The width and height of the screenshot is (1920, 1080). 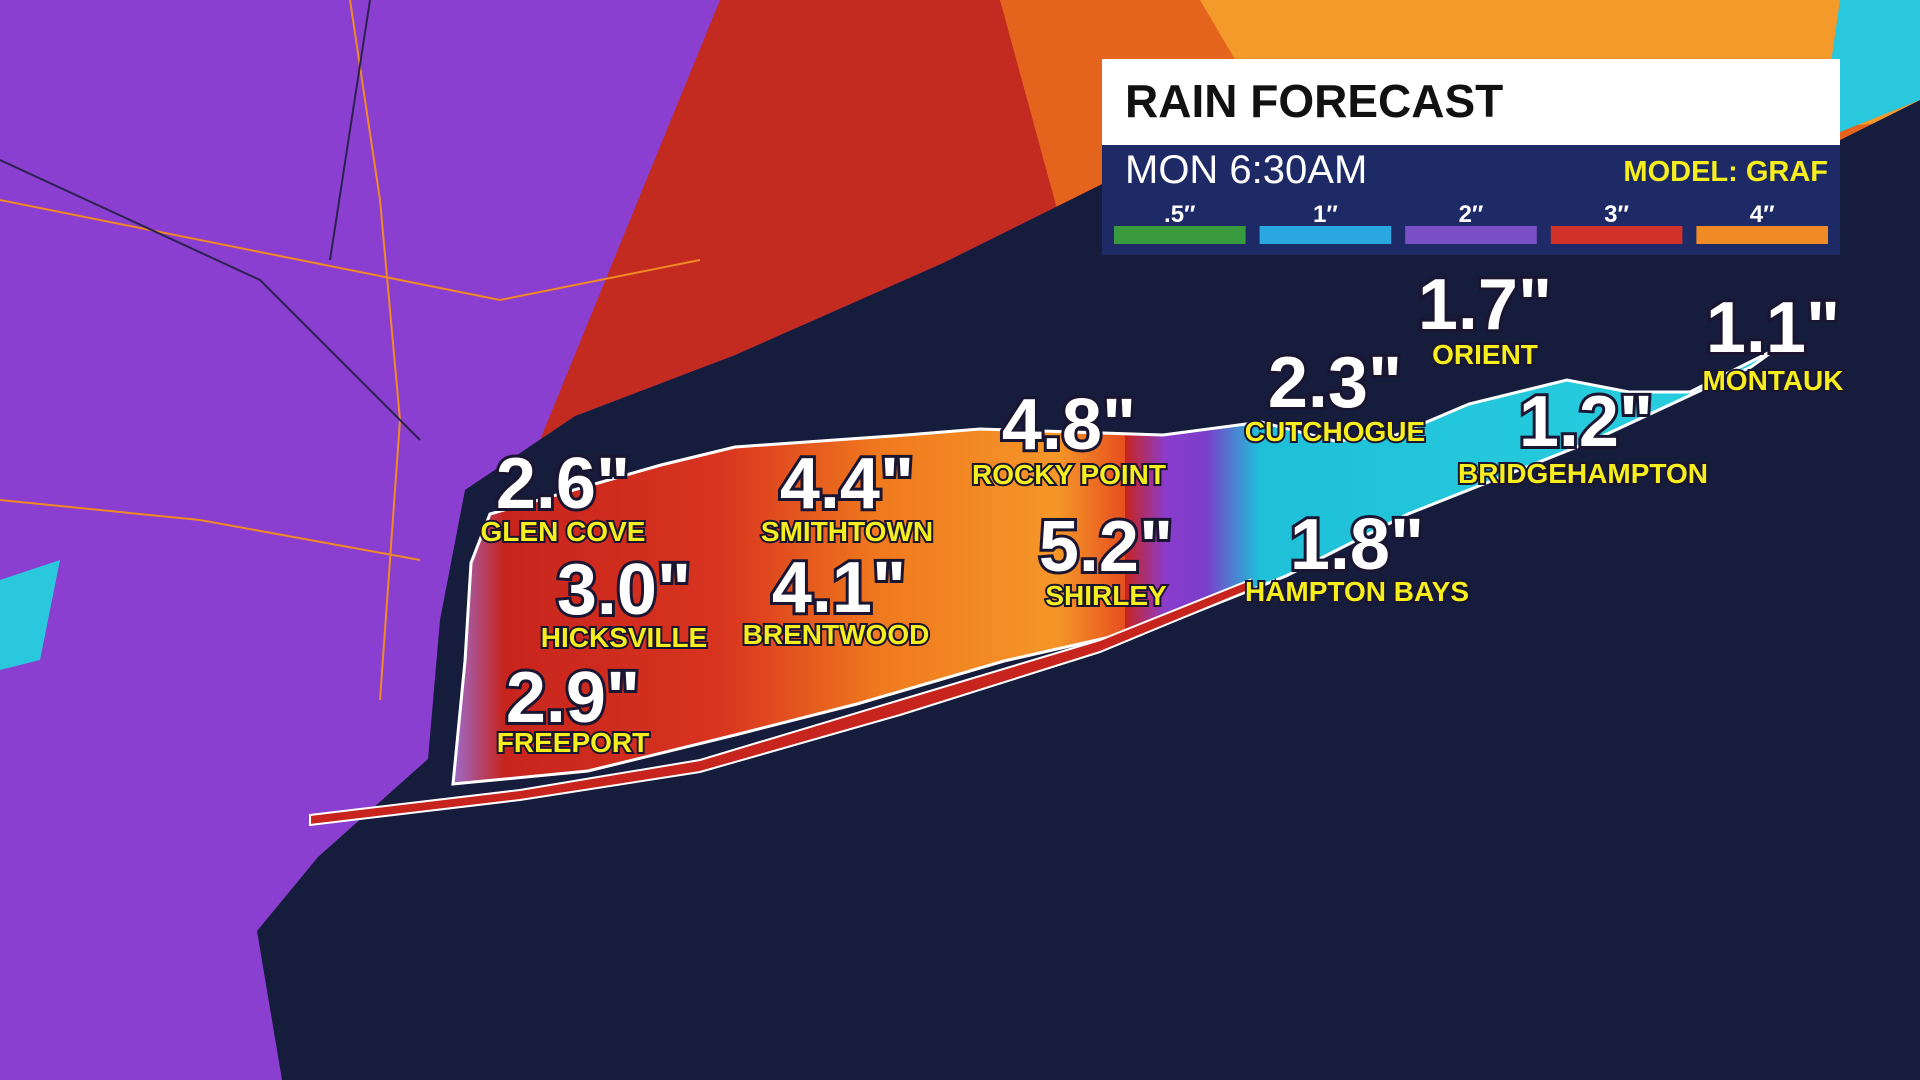 What do you see at coordinates (1069, 474) in the screenshot?
I see `location-name: ROCKY POINT` at bounding box center [1069, 474].